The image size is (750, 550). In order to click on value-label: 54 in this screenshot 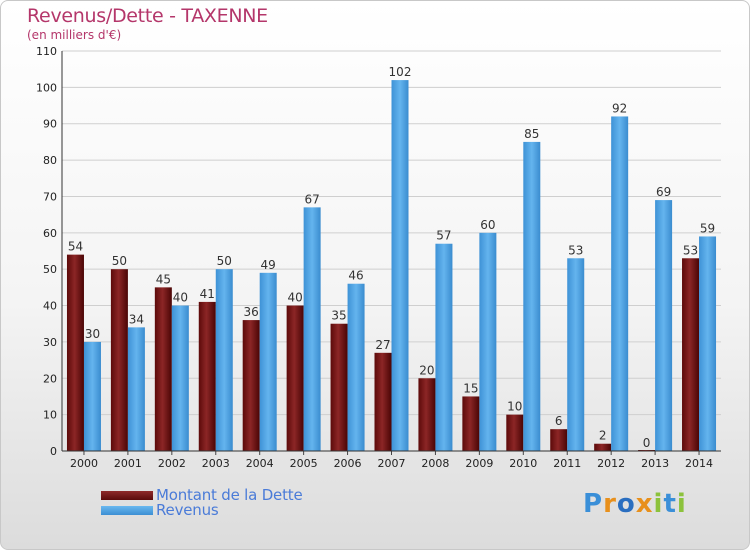, I will do `click(75, 247)`.